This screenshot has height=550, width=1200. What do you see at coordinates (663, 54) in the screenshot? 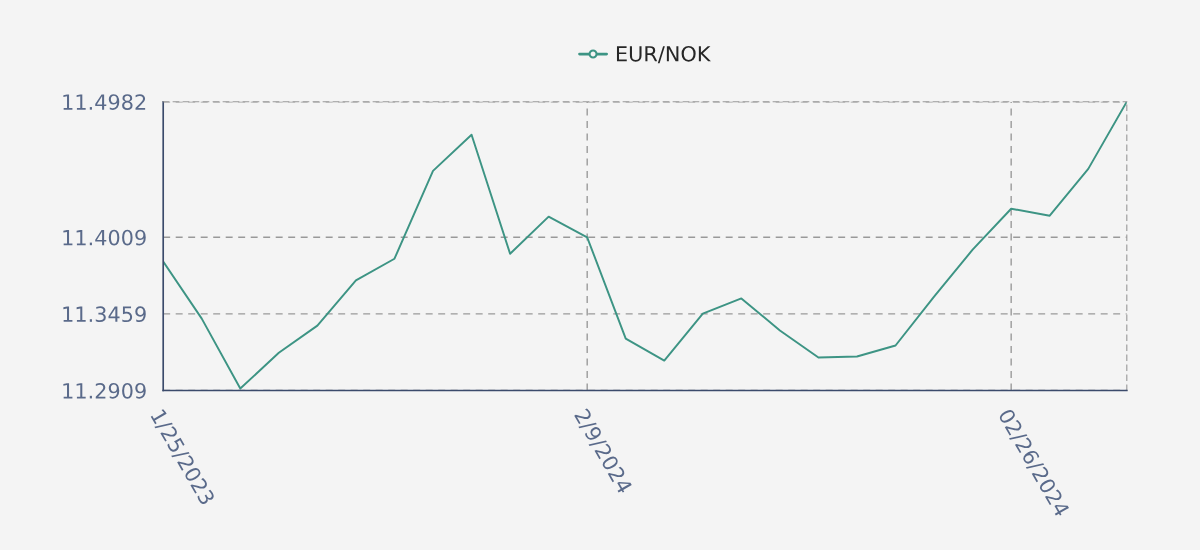
I see `legend-label: EUR/NOK` at bounding box center [663, 54].